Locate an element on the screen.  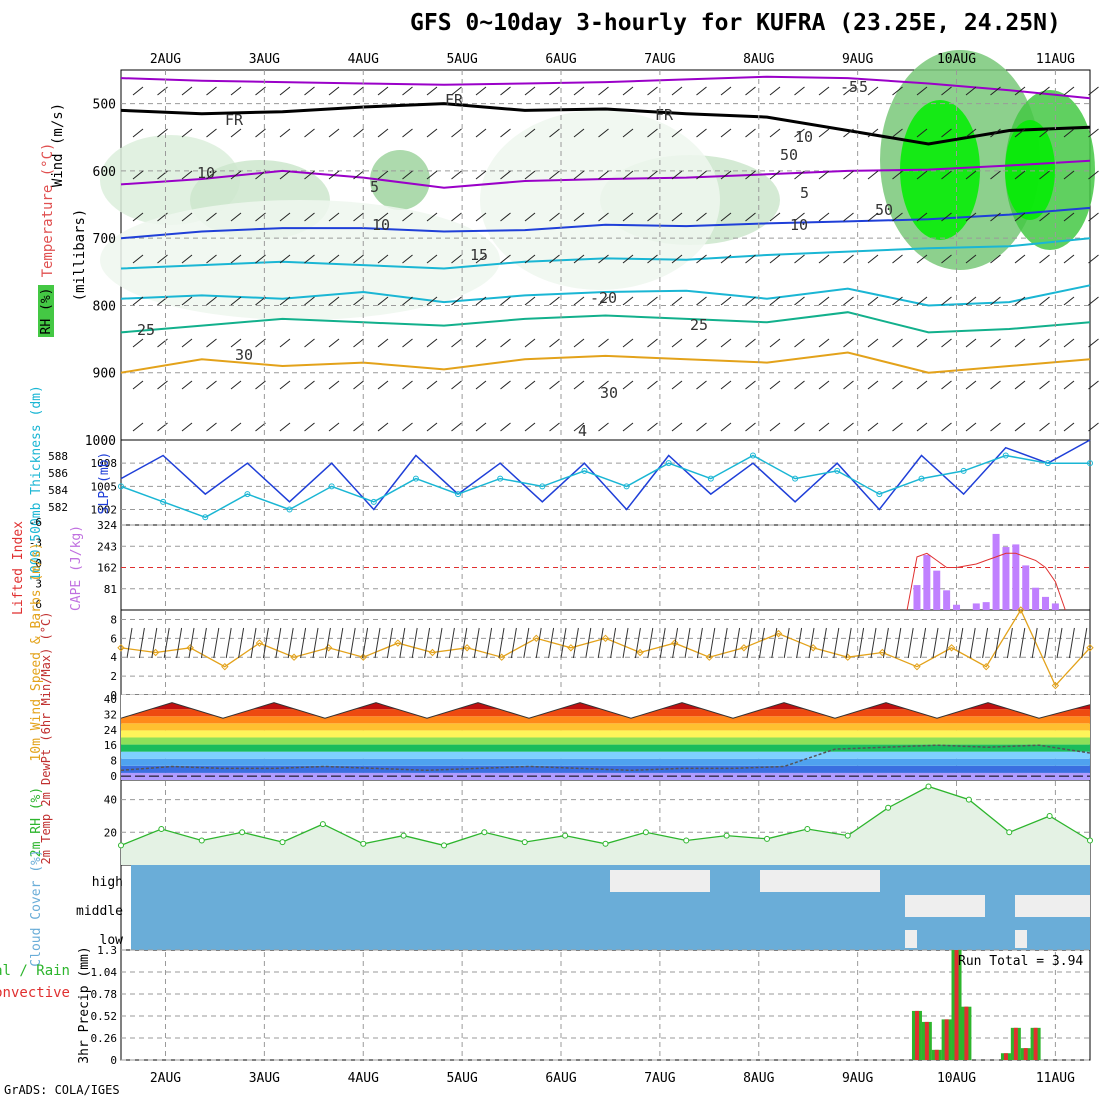
li-tick-0: 0 is located at coordinates (38, 563).